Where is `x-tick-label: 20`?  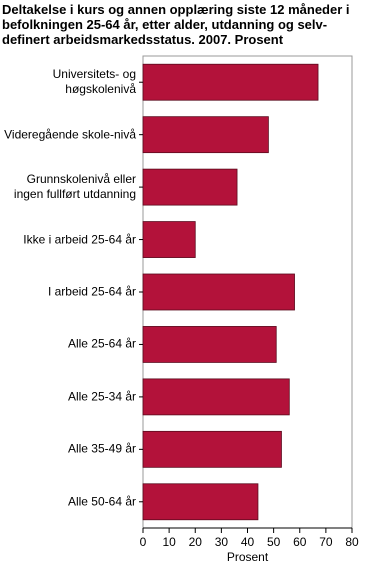
x-tick-label: 20 is located at coordinates (196, 542).